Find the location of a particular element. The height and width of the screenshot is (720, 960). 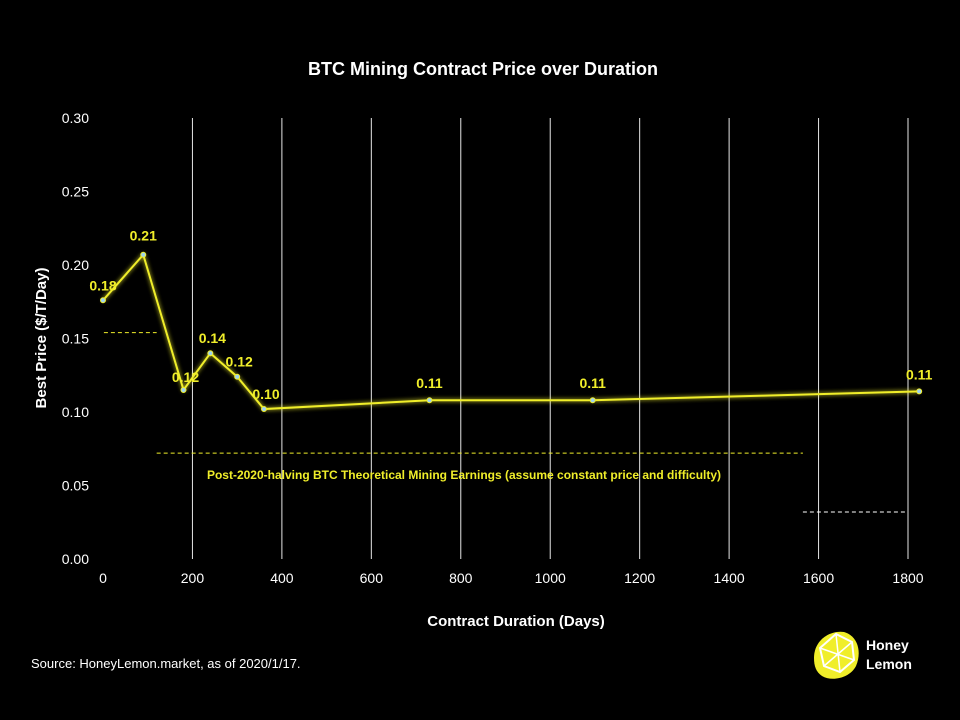

x-tick-label: 800 is located at coordinates (461, 578).